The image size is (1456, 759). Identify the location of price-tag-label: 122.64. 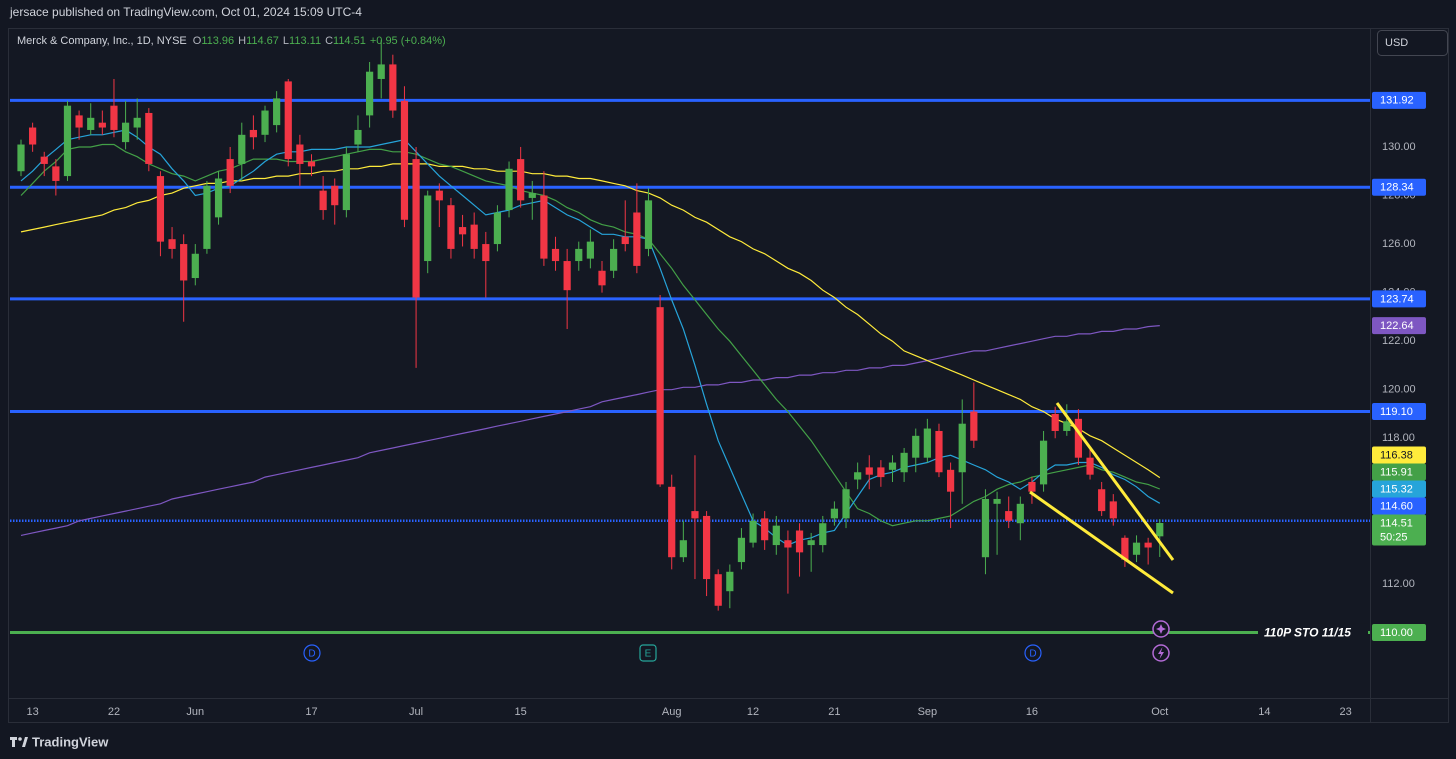
(1397, 326).